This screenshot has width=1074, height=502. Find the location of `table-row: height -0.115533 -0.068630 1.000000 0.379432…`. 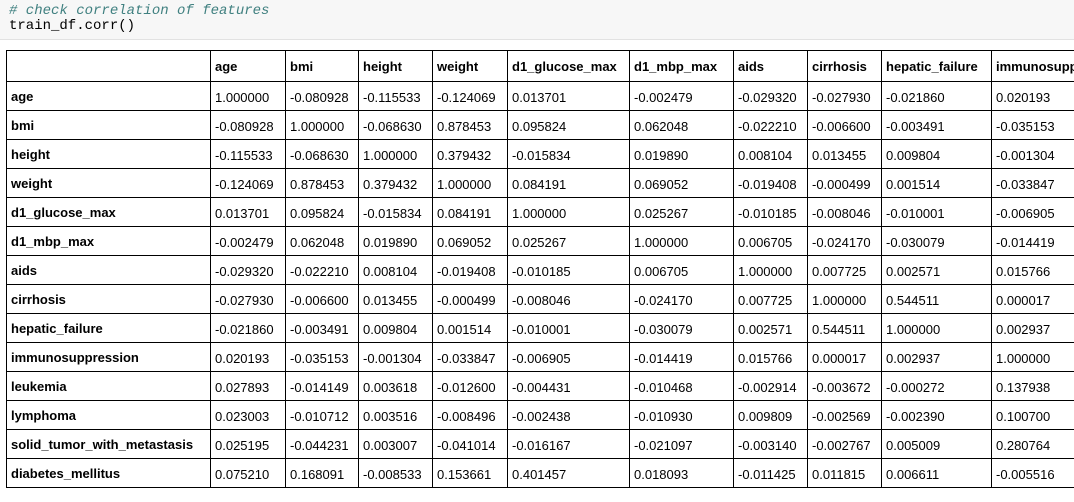

table-row: height -0.115533 -0.068630 1.000000 0.379432… is located at coordinates (540, 154).